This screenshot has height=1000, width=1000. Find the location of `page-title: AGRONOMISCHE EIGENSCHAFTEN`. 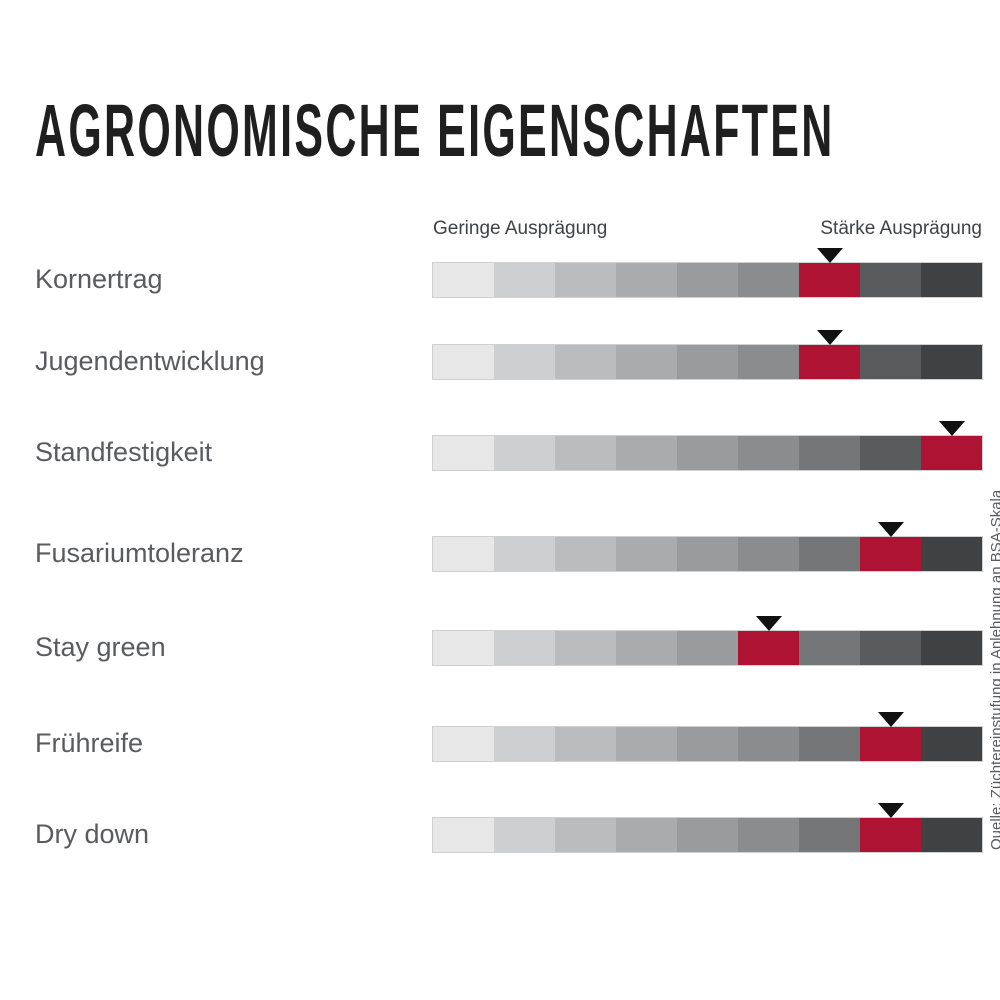

page-title: AGRONOMISCHE EIGENSCHAFTEN is located at coordinates (435, 130).